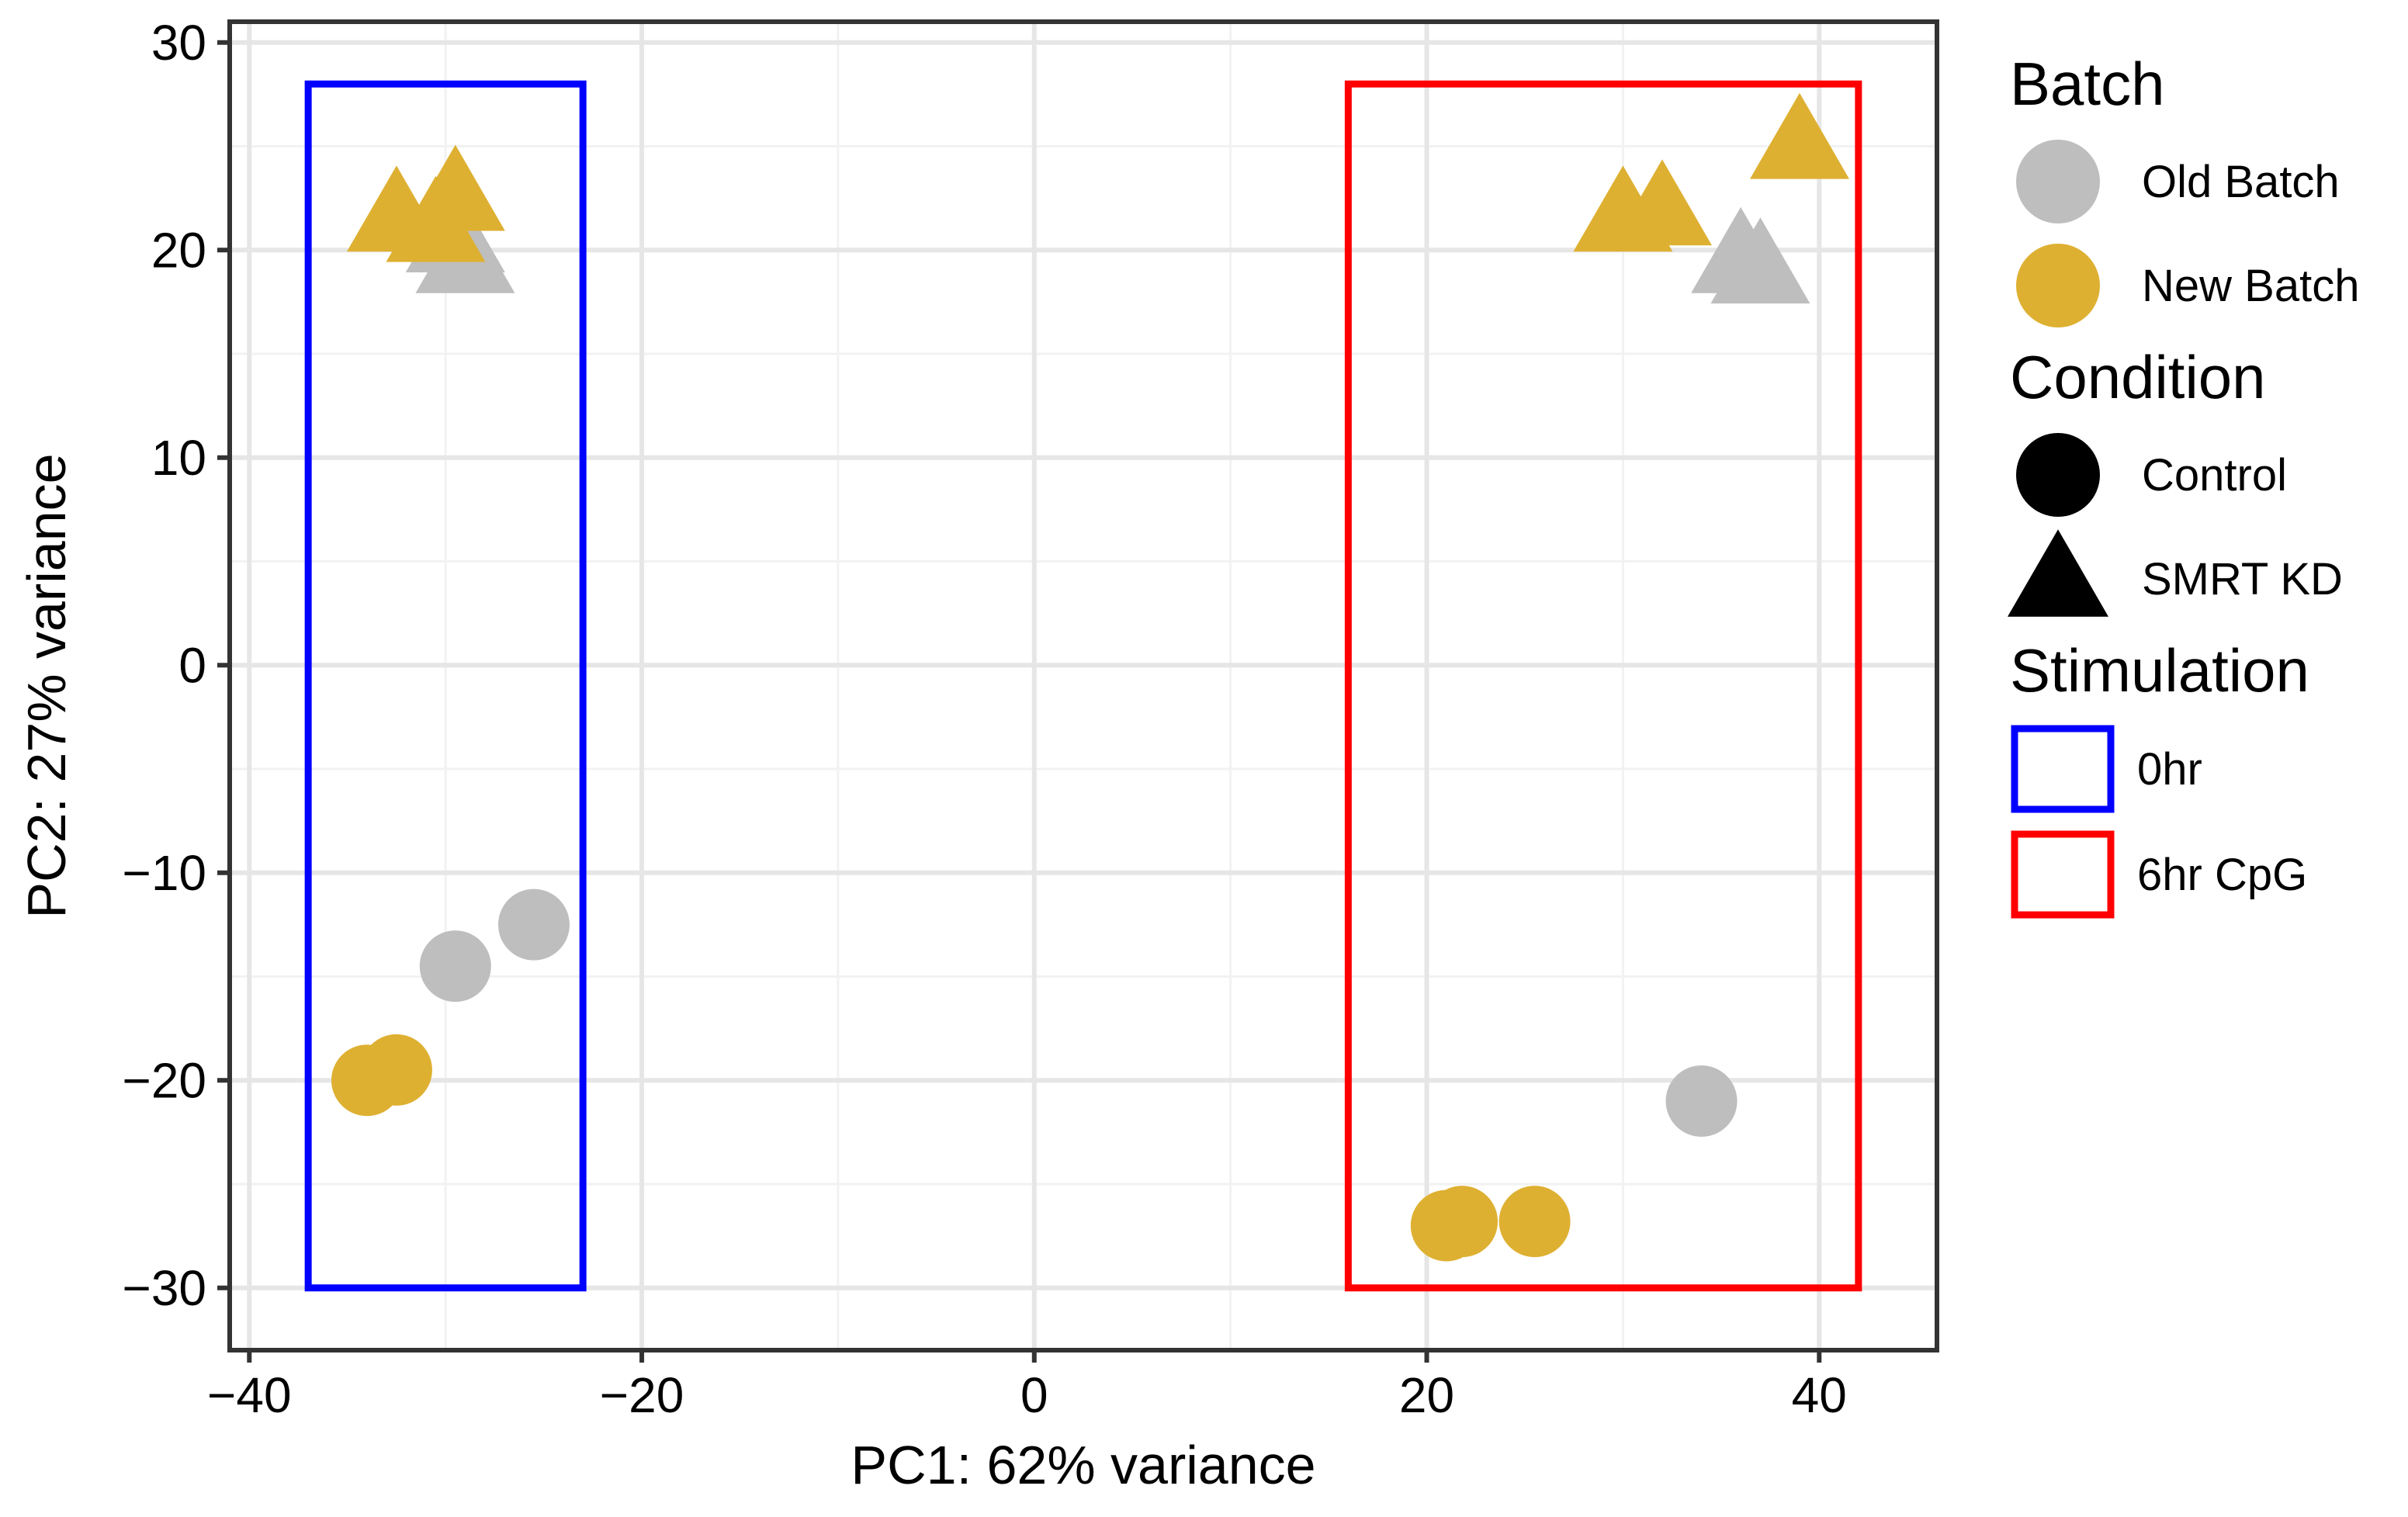 The image size is (2408, 1517). Describe the element at coordinates (2058, 573) in the screenshot. I see `legend-key-smrt-kd` at that location.